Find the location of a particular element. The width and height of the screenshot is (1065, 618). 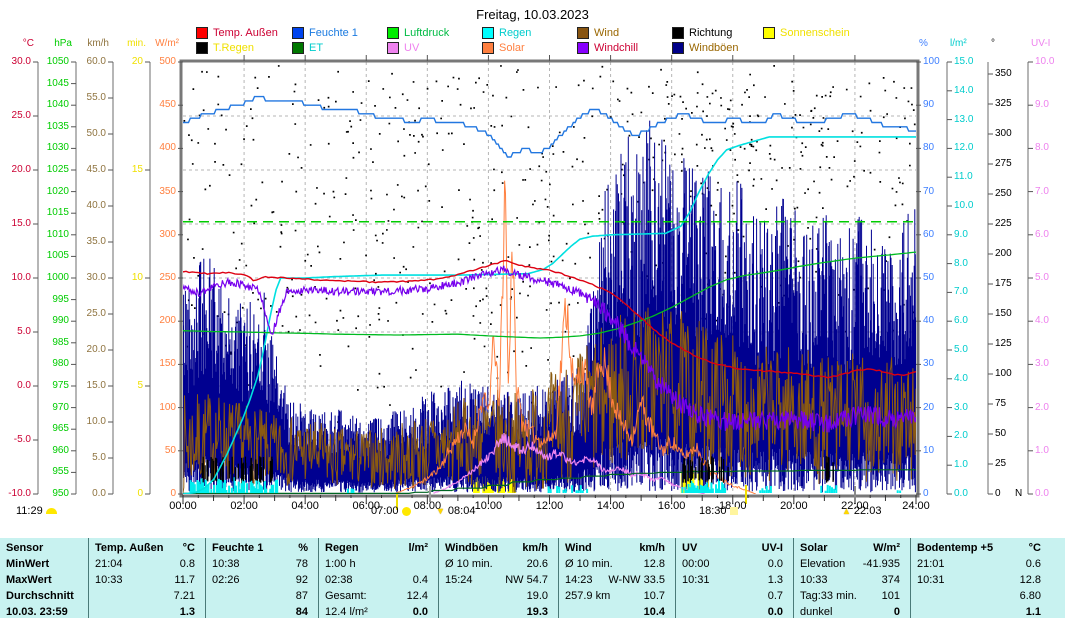

legend-item-wind: Wind is located at coordinates (598, 33).